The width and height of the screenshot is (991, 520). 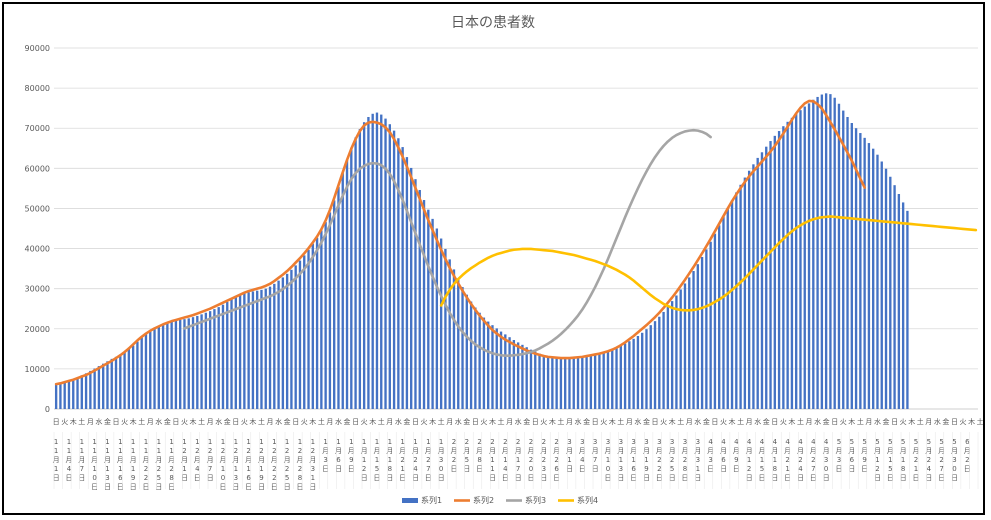 What do you see at coordinates (710, 460) in the screenshot?
I see `x-tick-date-char: 3` at bounding box center [710, 460].